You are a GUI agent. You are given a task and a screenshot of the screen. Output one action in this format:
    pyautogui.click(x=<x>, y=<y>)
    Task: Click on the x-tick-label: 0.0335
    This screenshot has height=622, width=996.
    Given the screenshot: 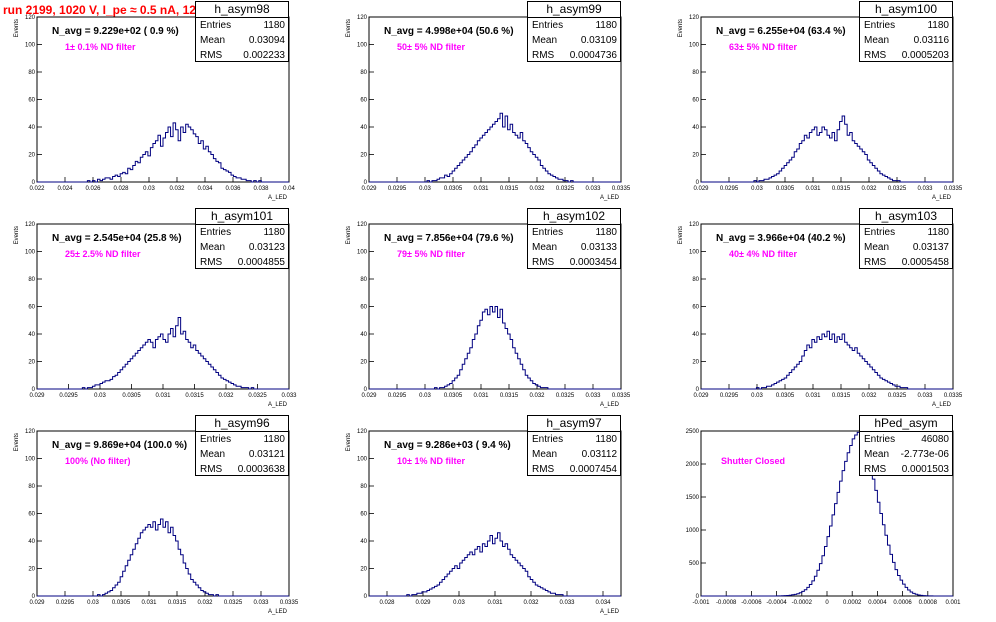 What is the action you would take?
    pyautogui.click(x=621, y=396)
    